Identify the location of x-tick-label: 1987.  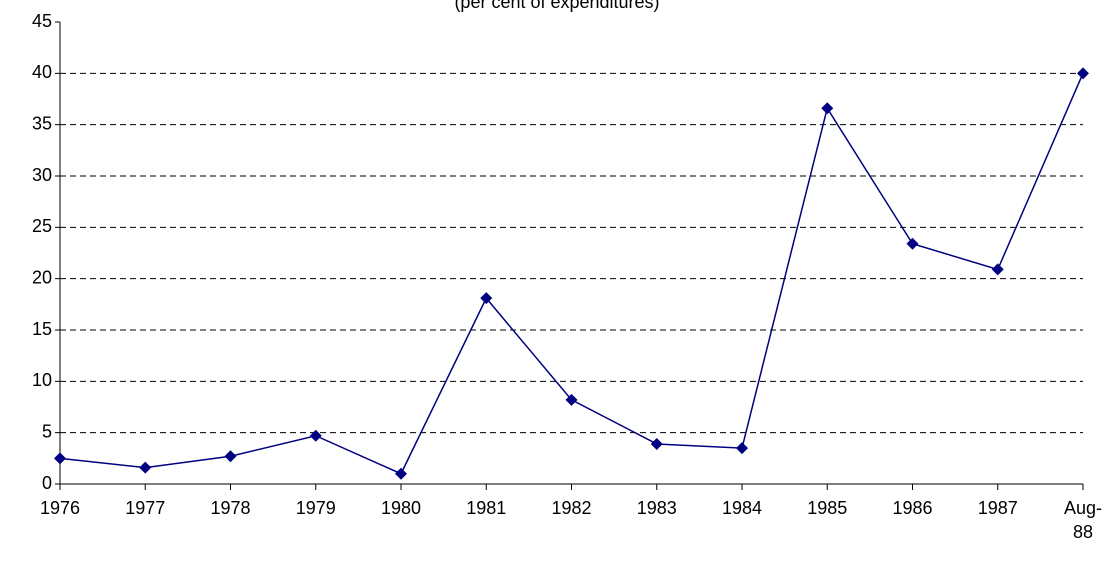
(997, 508).